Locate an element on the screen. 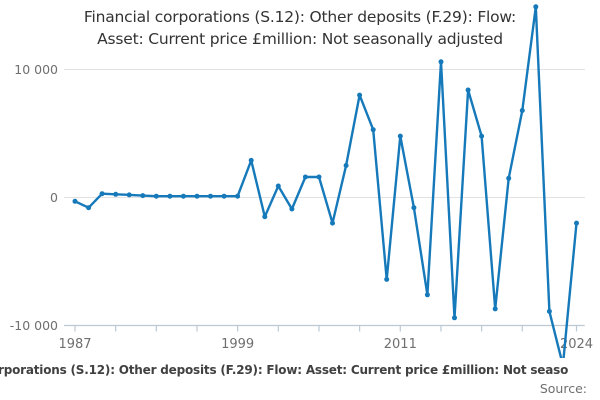 The width and height of the screenshot is (600, 400). x-axis-label: 2011 is located at coordinates (400, 344).